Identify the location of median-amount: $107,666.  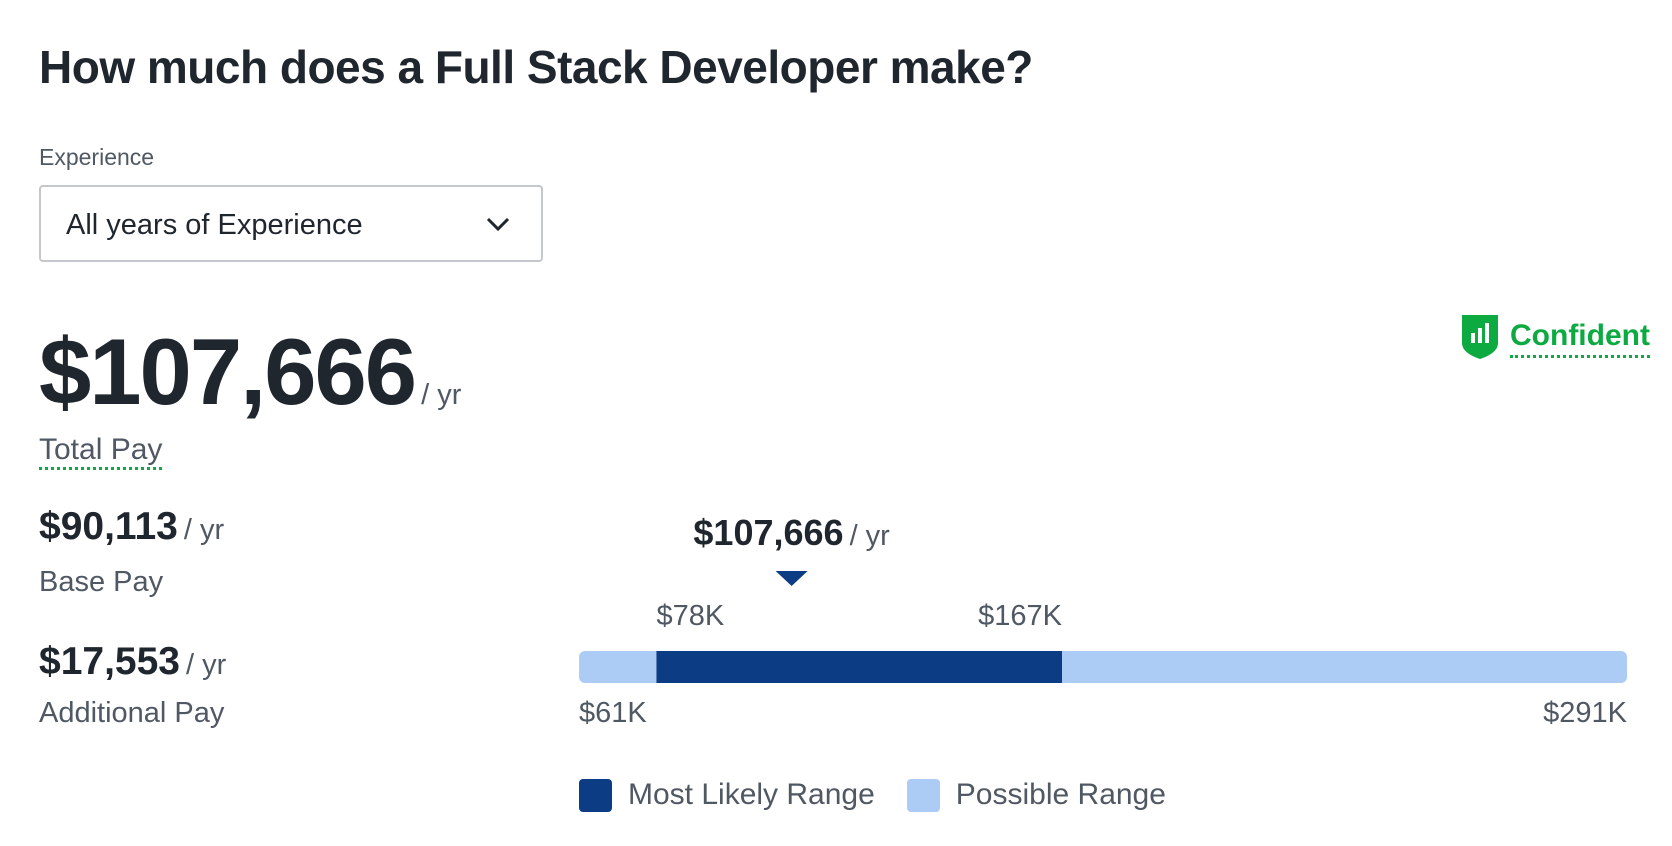
(768, 532).